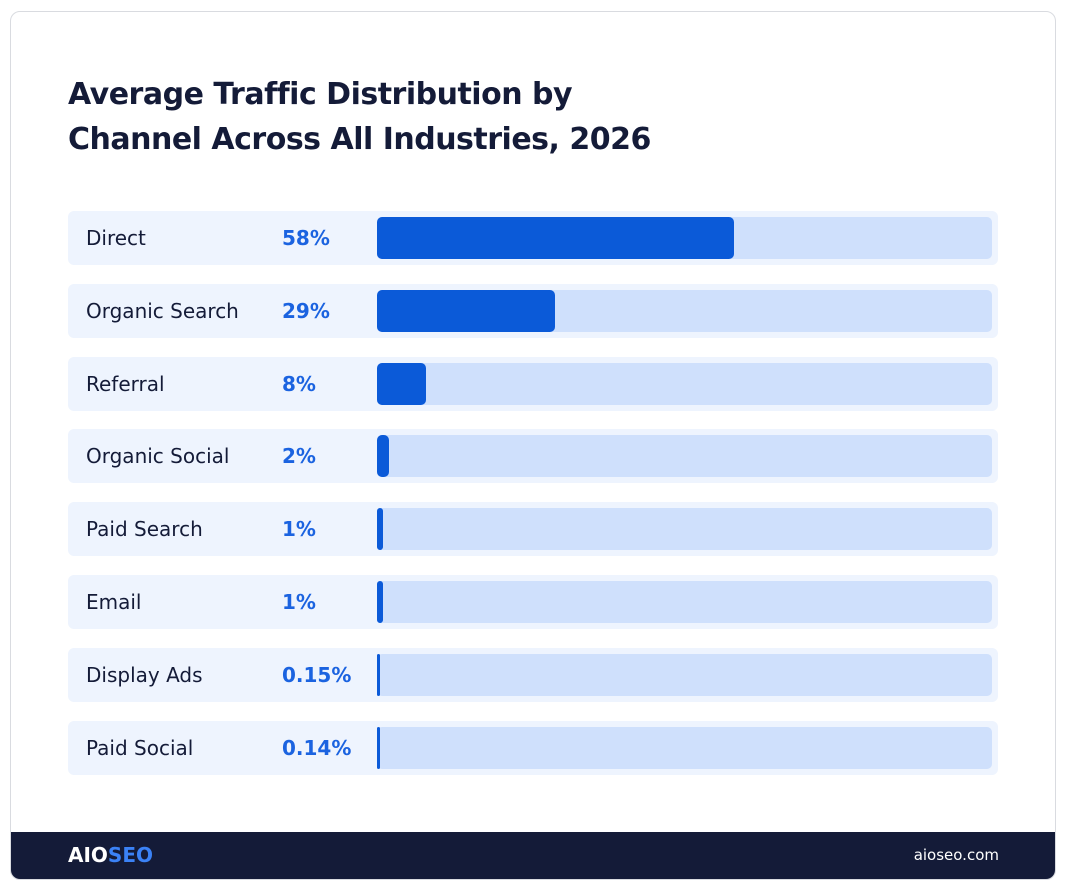 This screenshot has height=892, width=1066. Describe the element at coordinates (317, 747) in the screenshot. I see `value-label: 0.14%` at that location.